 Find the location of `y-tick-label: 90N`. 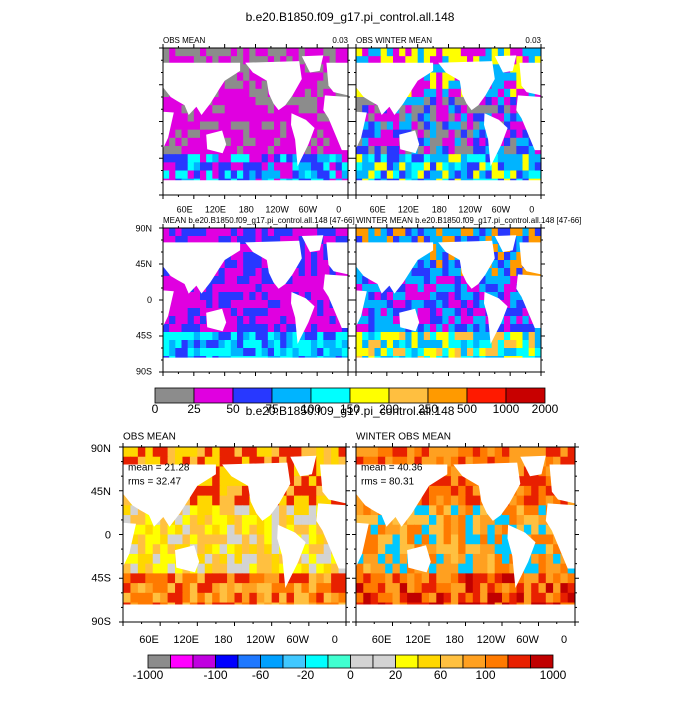

y-tick-label: 90N is located at coordinates (101, 449).